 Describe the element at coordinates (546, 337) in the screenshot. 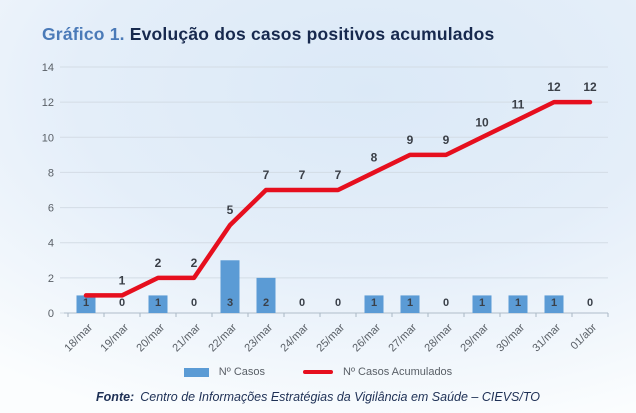

I see `x-tick-label: 31/mar` at that location.